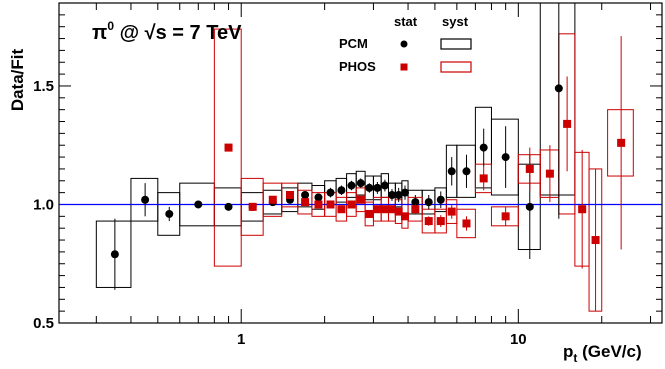  I want to click on title-sqrt: √, so click(151, 33).